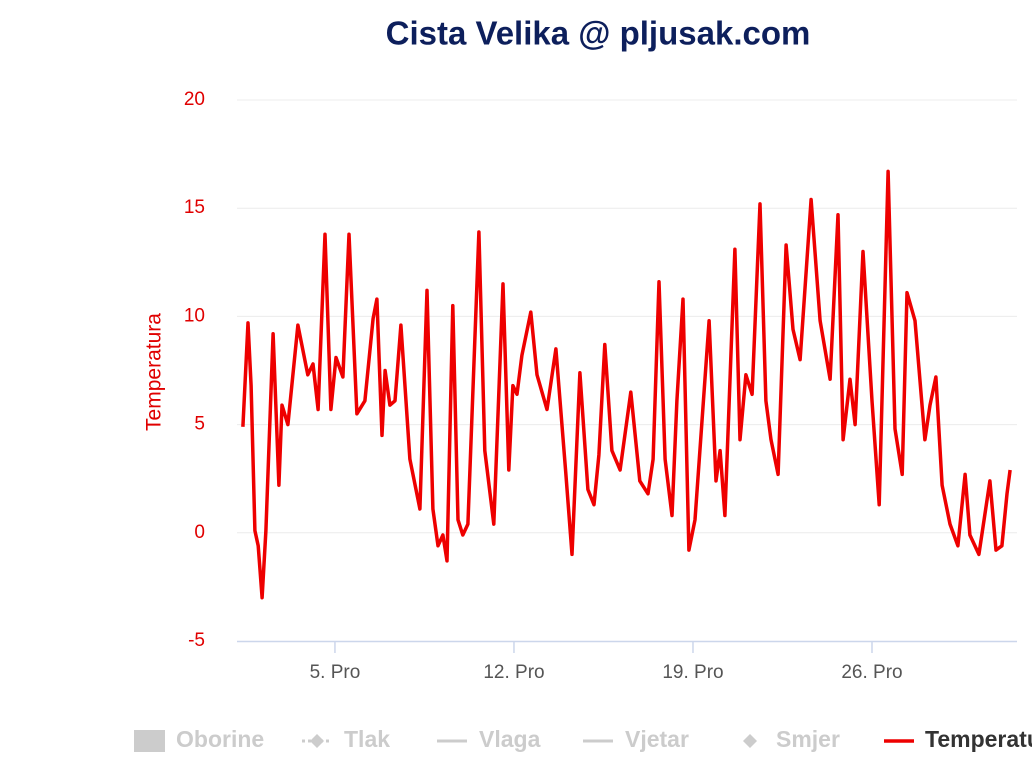 The width and height of the screenshot is (1032, 766). Describe the element at coordinates (871, 672) in the screenshot. I see `x-tick-label: 26. Pro` at that location.